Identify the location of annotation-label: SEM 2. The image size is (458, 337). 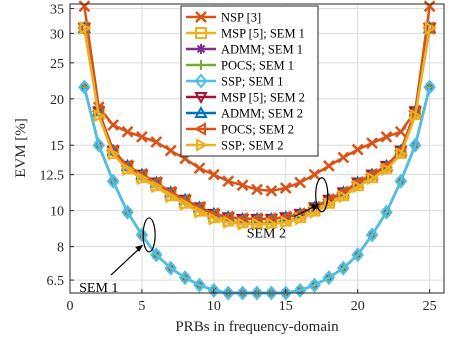
(266, 234).